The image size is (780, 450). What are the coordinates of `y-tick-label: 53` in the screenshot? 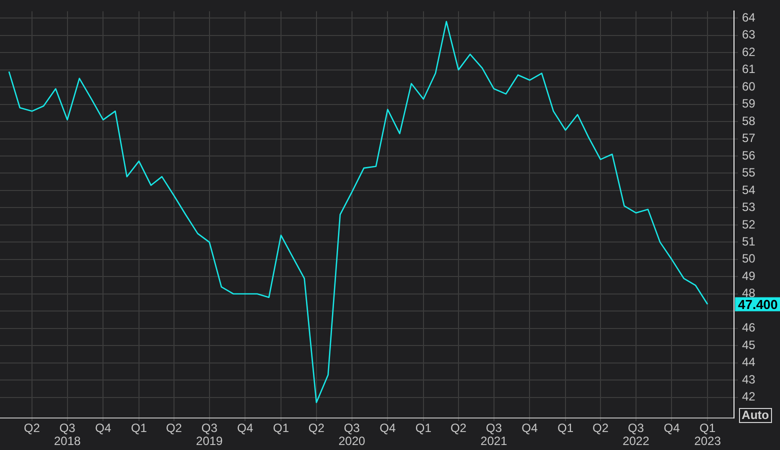 It's located at (749, 207).